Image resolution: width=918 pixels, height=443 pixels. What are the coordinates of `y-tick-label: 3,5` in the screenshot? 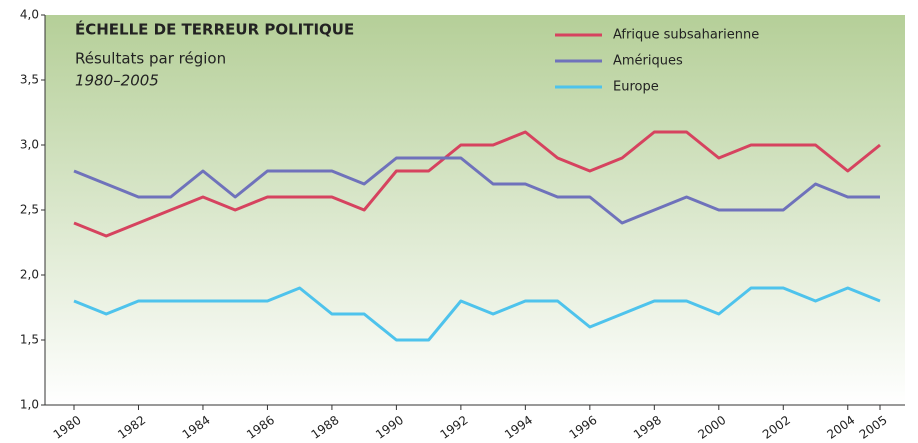 It's located at (29, 80).